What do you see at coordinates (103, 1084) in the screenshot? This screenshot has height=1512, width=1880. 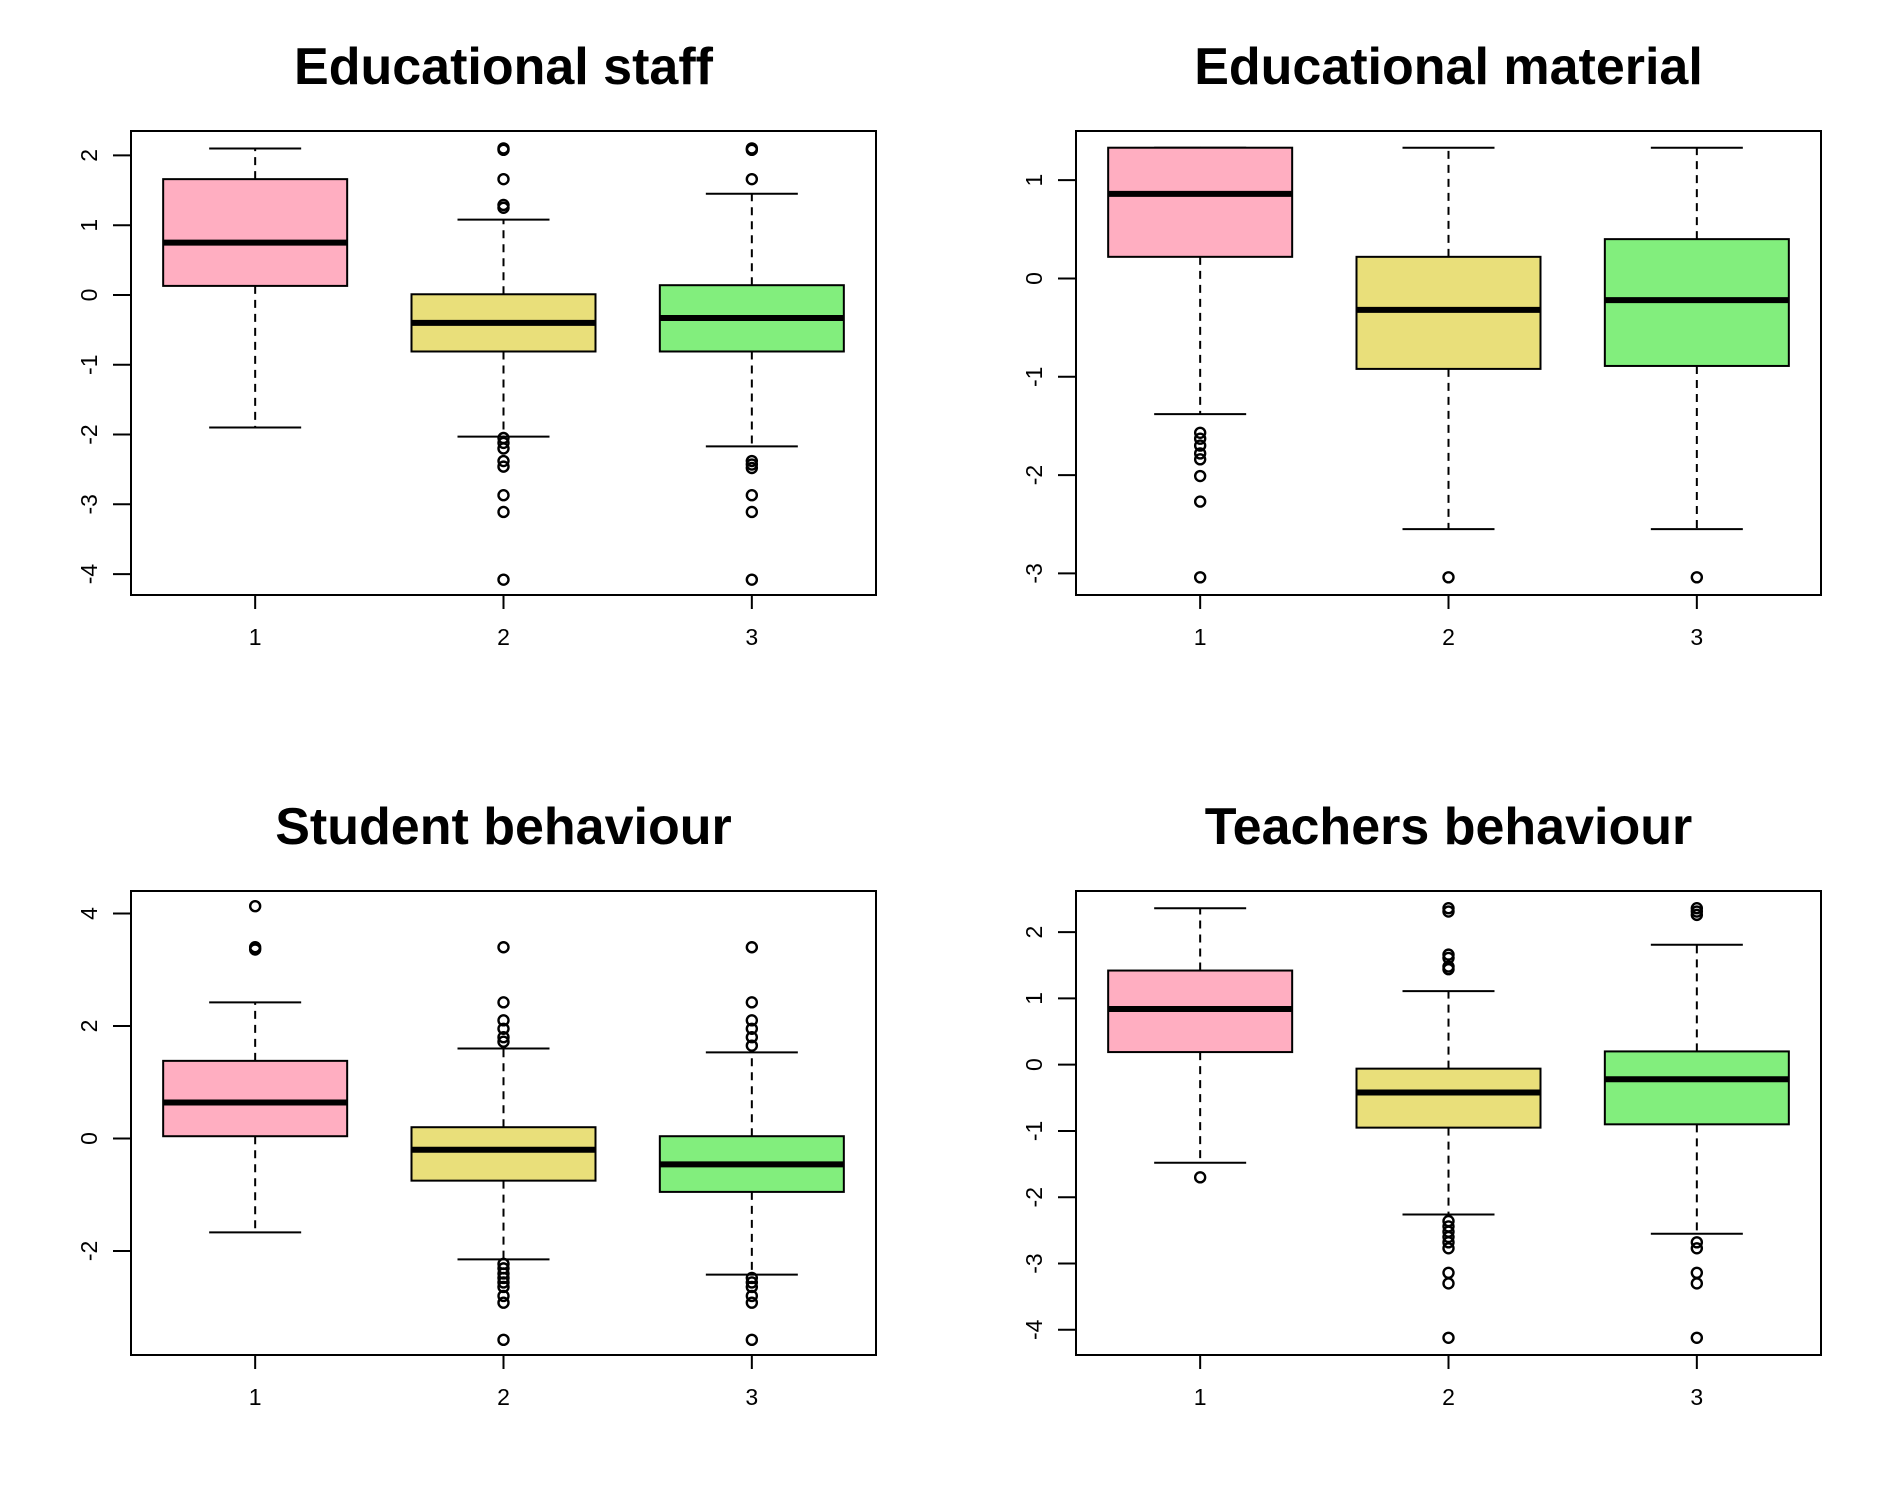 I see `y-axis: 4 2 0 -2` at bounding box center [103, 1084].